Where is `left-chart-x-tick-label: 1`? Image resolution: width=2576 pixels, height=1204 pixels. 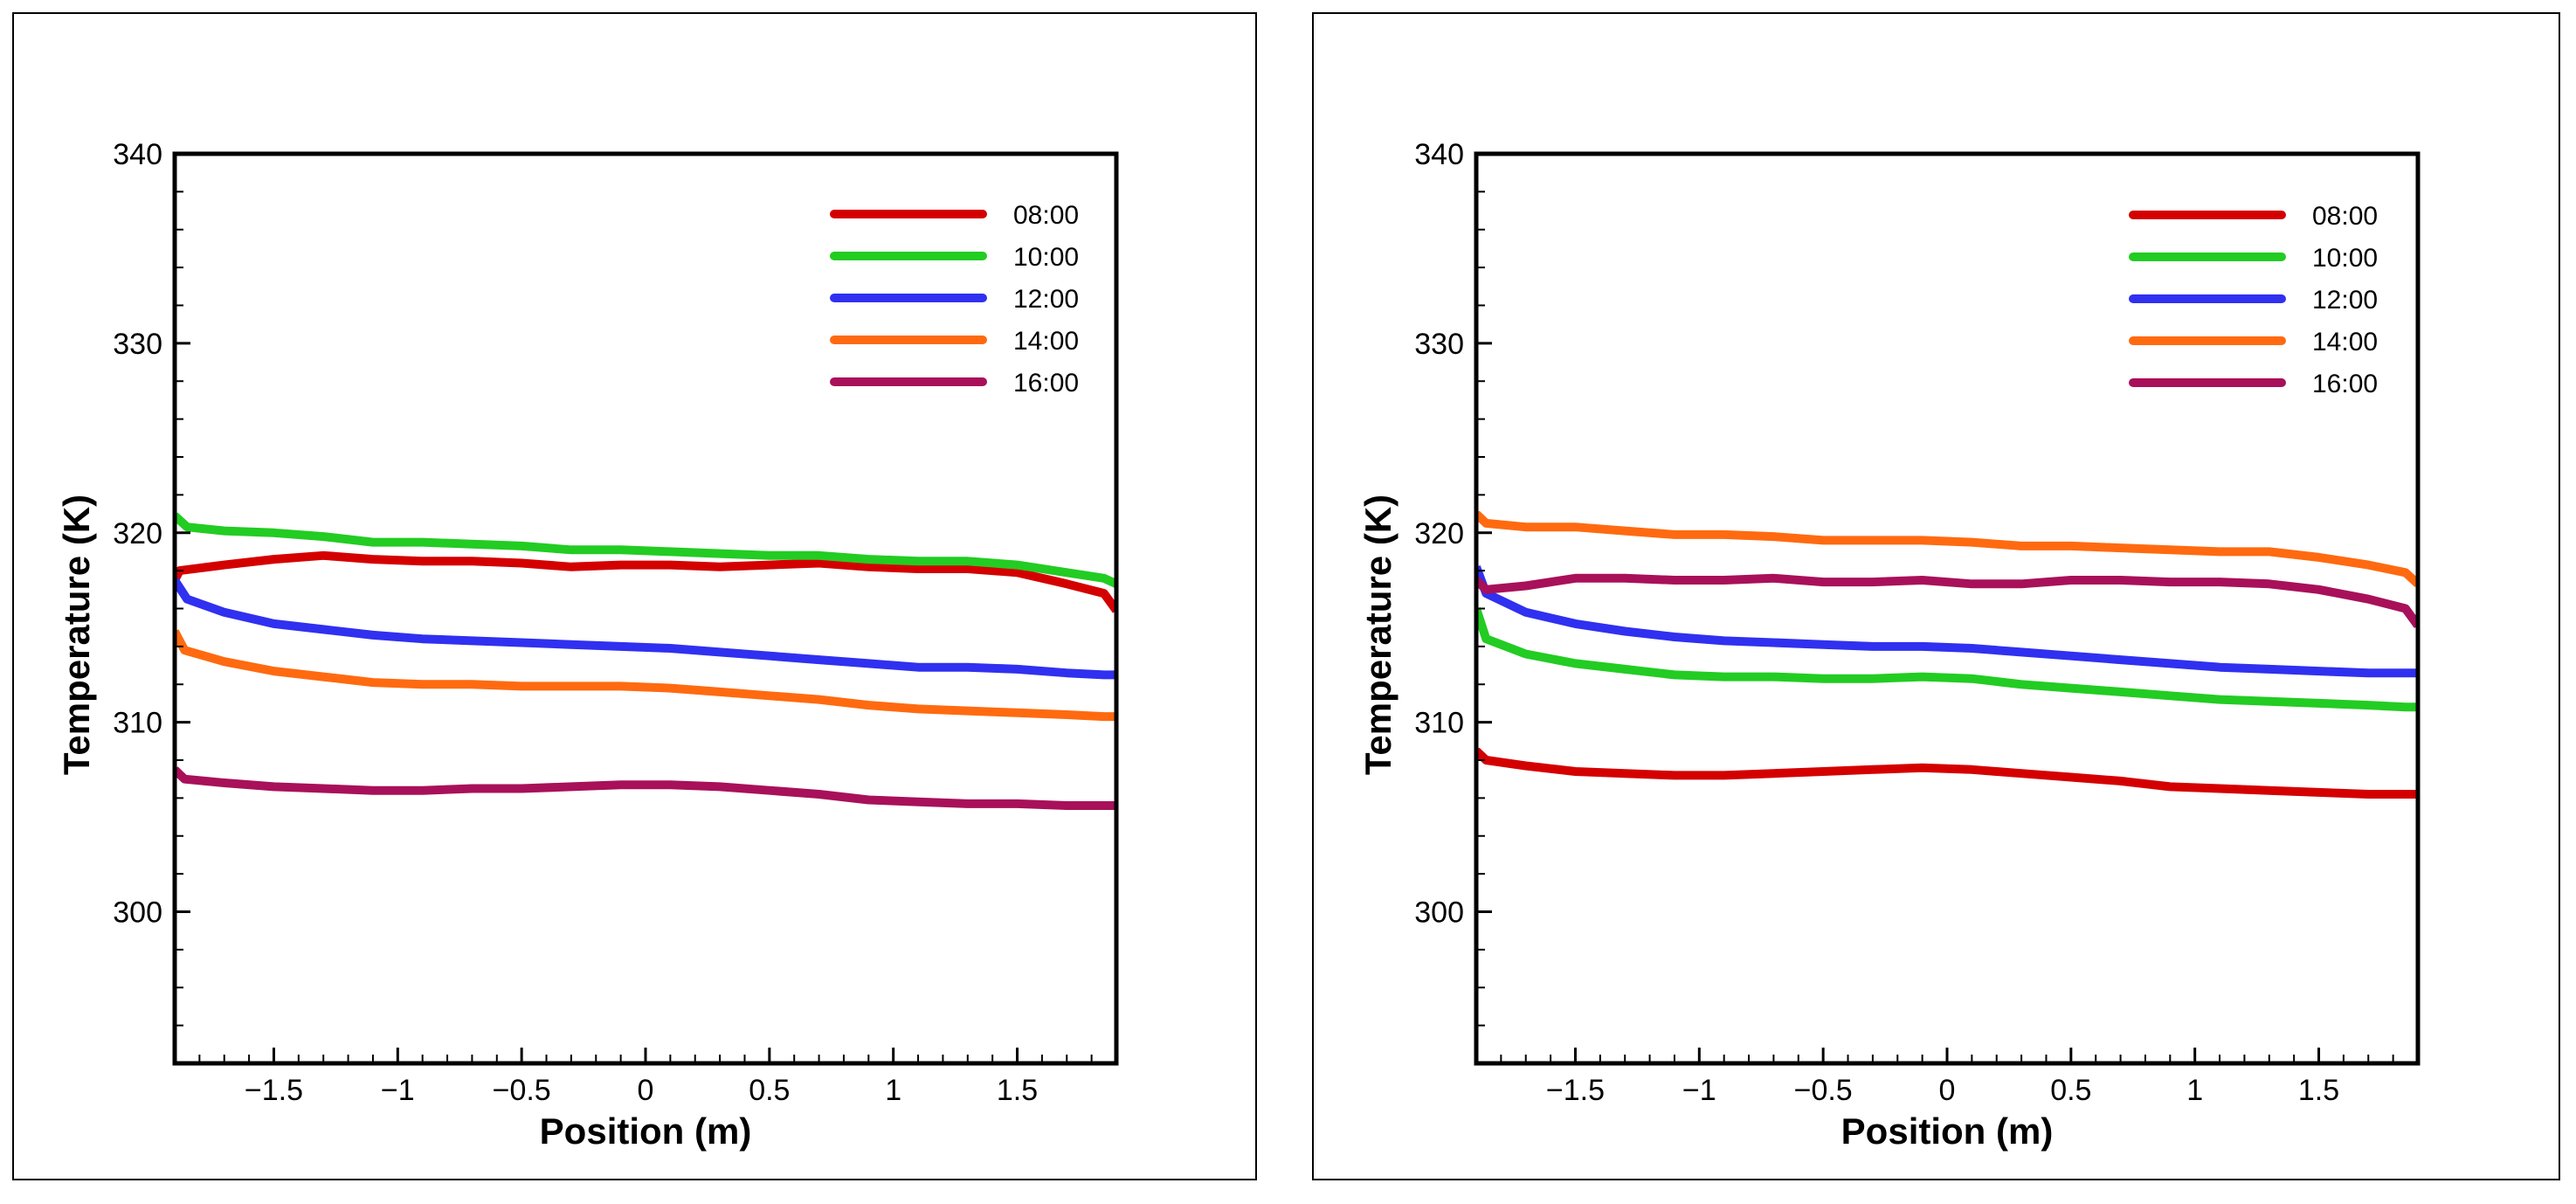
left-chart-x-tick-label: 1 is located at coordinates (893, 1090).